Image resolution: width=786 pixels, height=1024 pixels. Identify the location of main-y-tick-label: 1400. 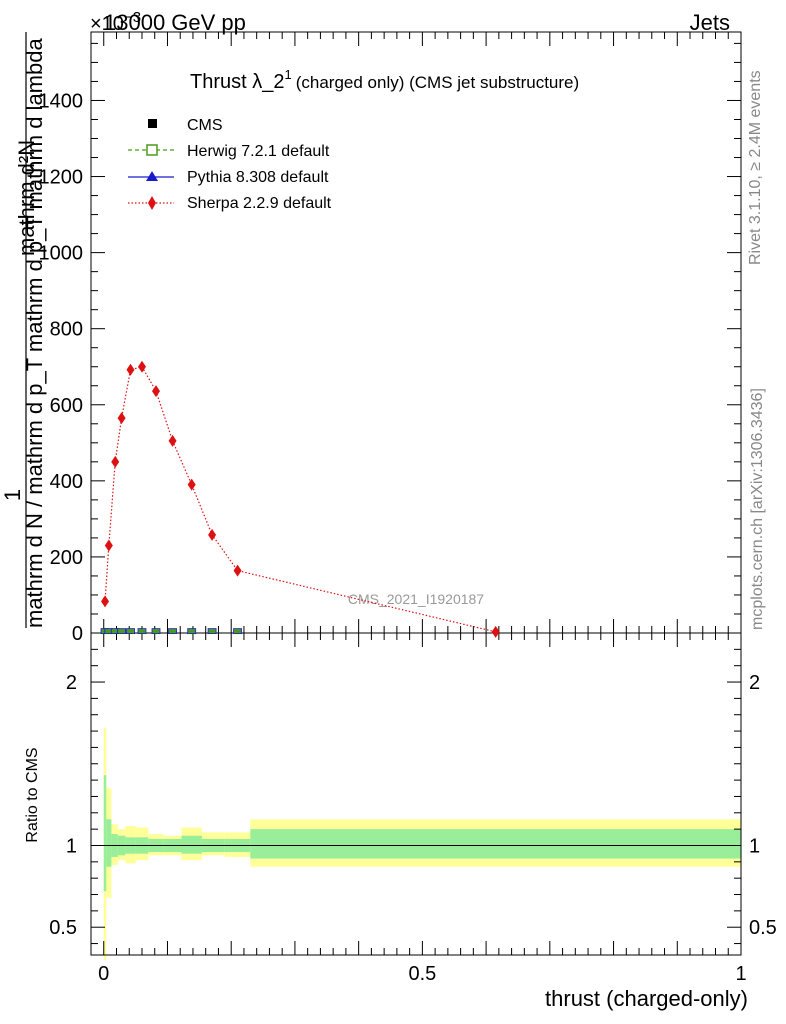
(61, 101).